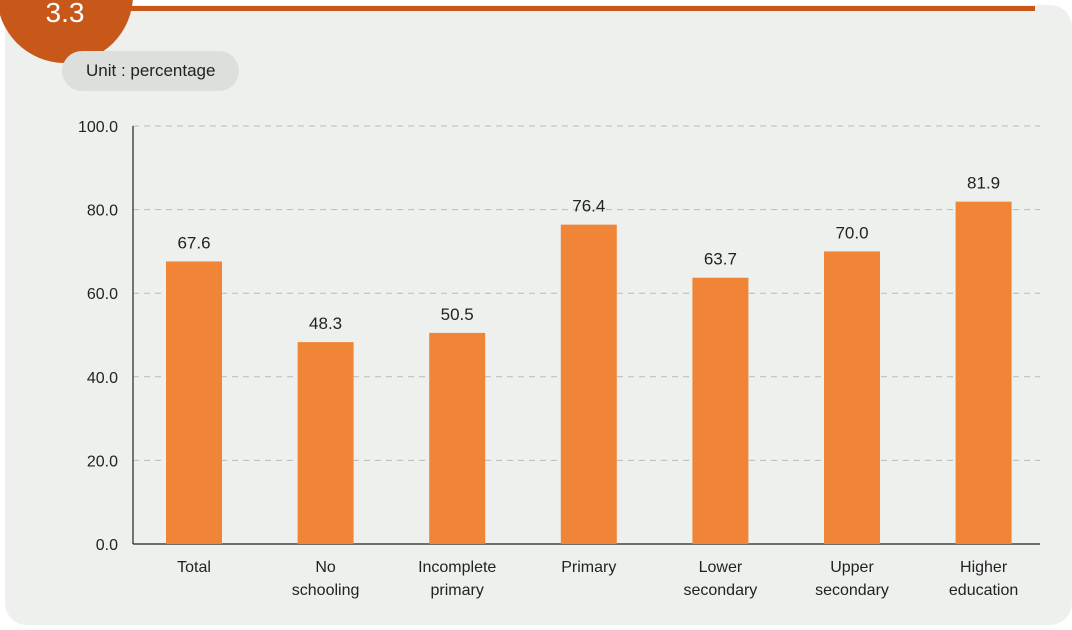 The height and width of the screenshot is (630, 1072). What do you see at coordinates (194, 567) in the screenshot?
I see `x-category-label: Total` at bounding box center [194, 567].